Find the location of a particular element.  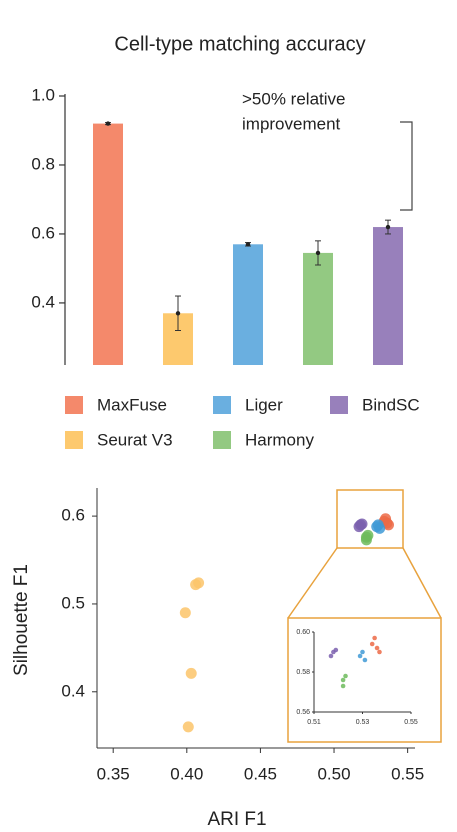

legend-label: MaxFuse is located at coordinates (132, 404).